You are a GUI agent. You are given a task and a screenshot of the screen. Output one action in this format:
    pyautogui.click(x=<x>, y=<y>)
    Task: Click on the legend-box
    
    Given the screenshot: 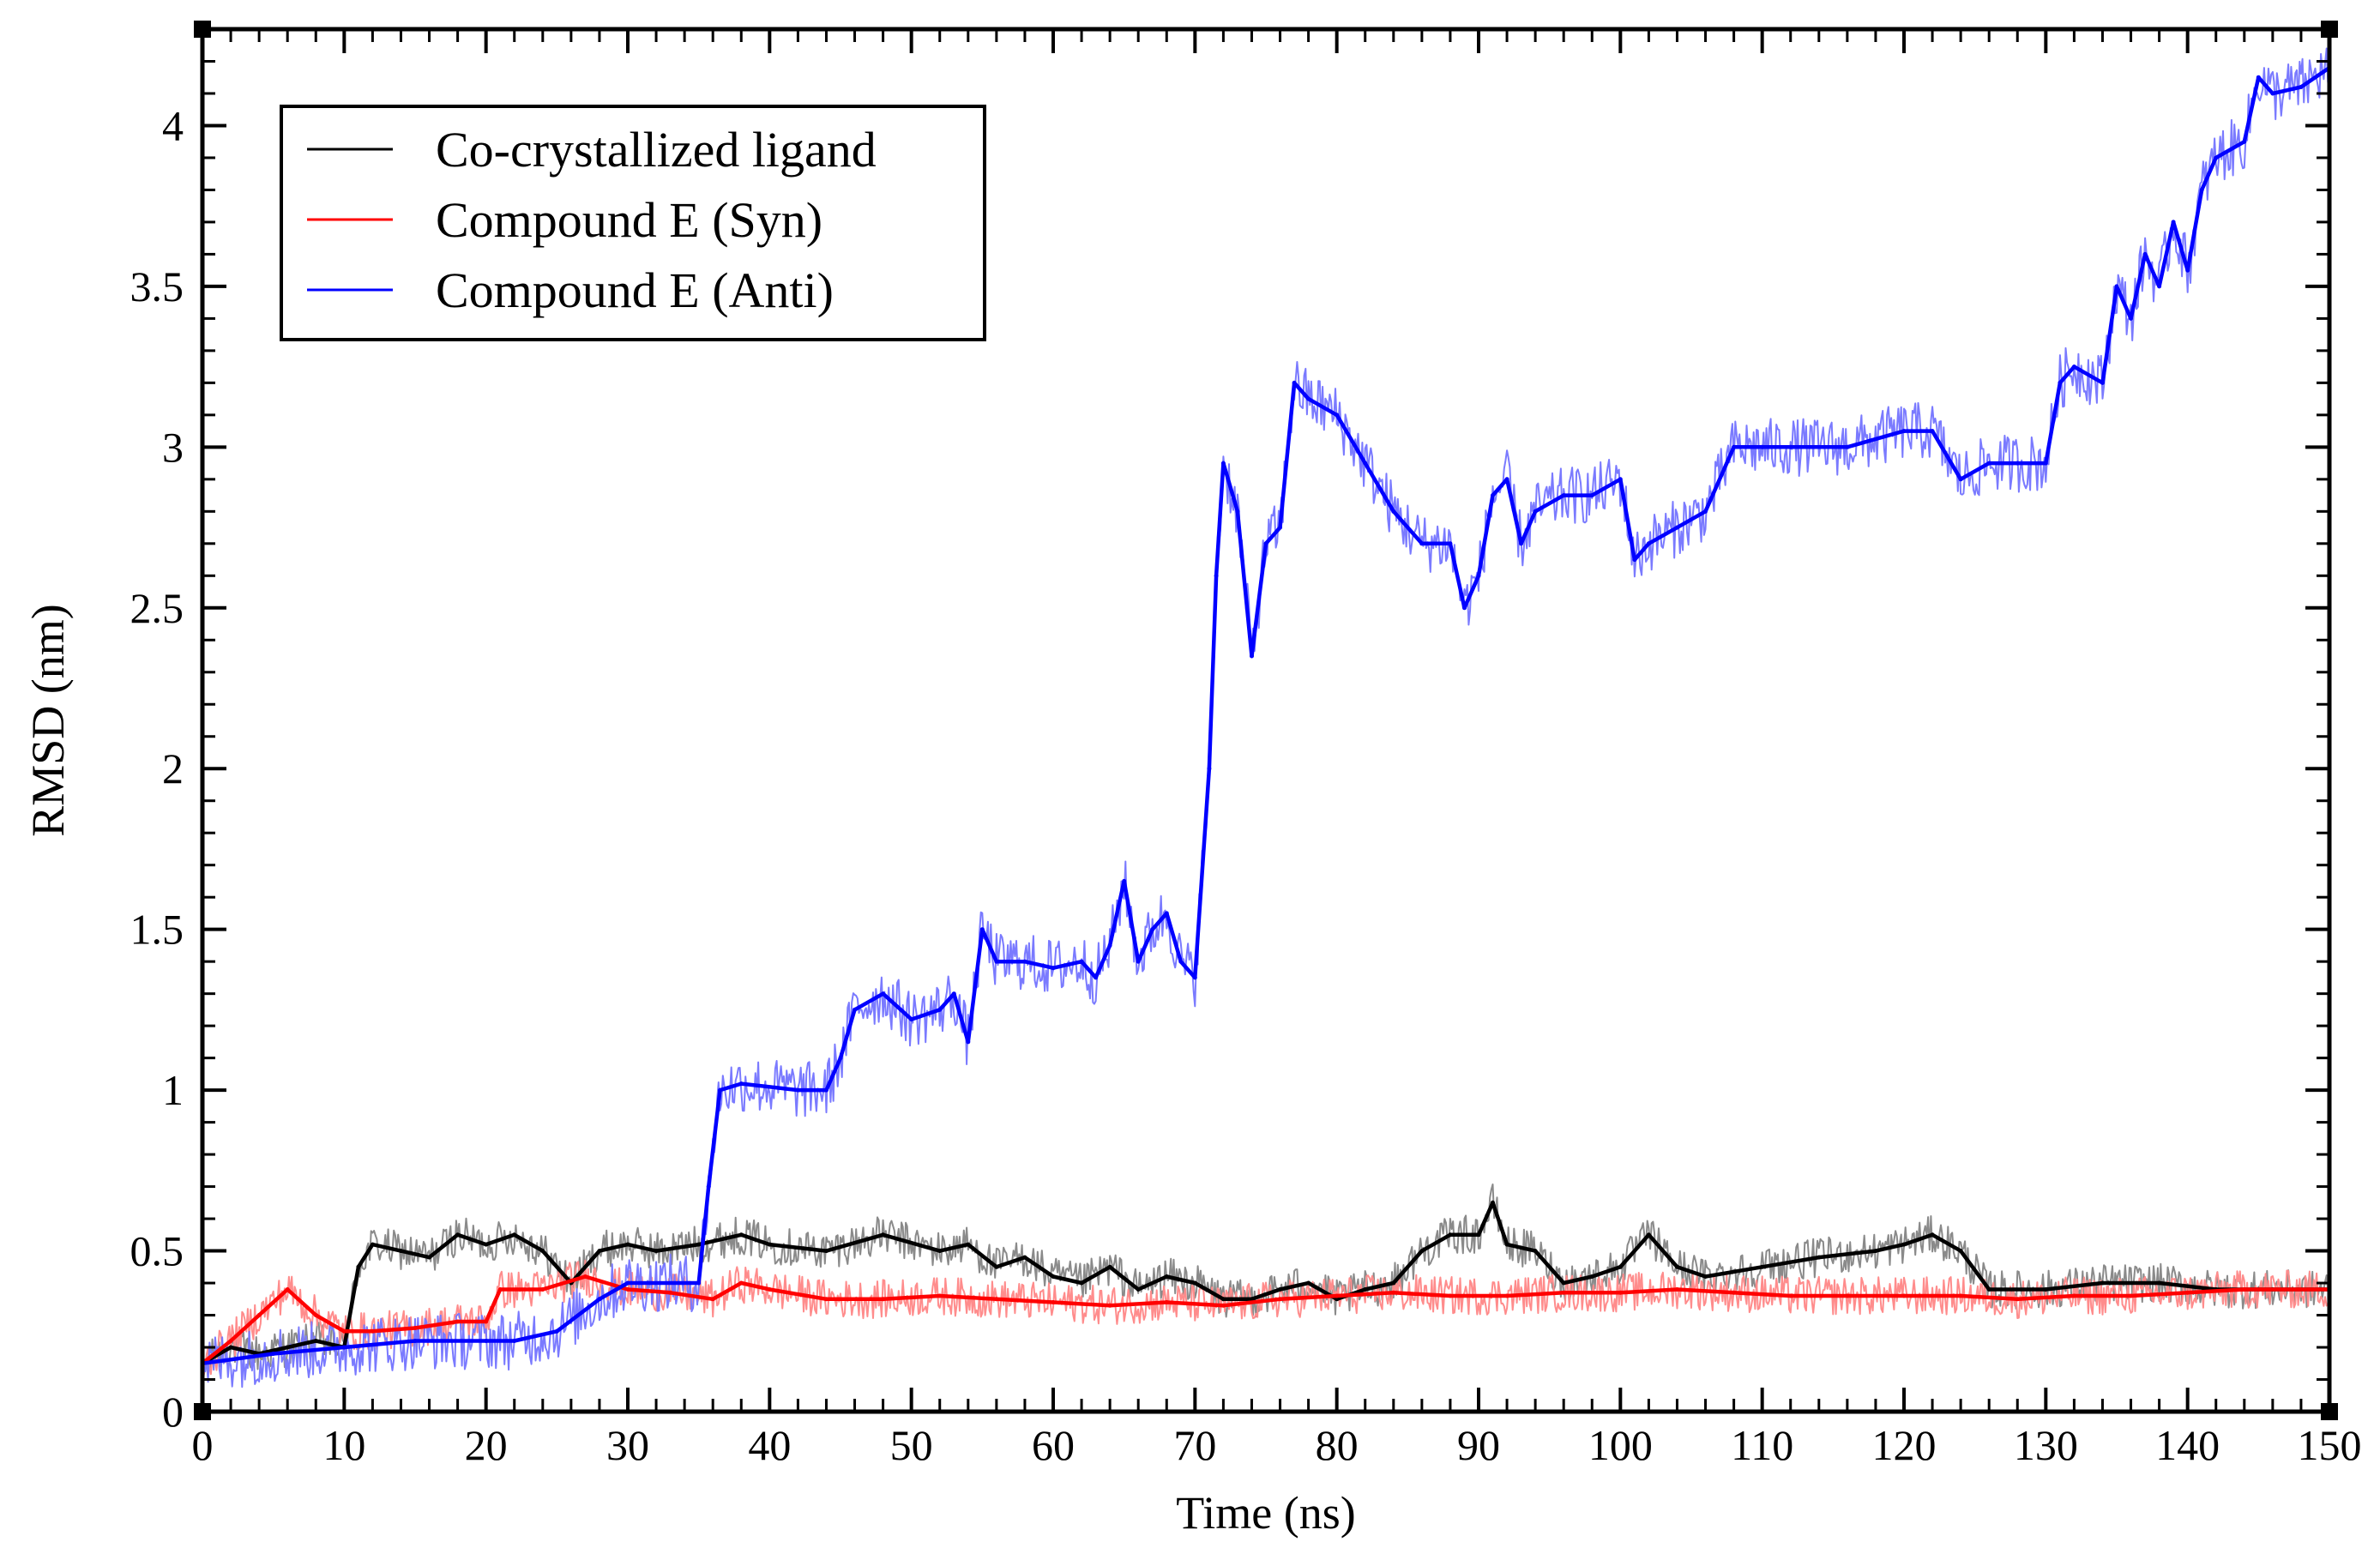 What is the action you would take?
    pyautogui.click(x=633, y=223)
    